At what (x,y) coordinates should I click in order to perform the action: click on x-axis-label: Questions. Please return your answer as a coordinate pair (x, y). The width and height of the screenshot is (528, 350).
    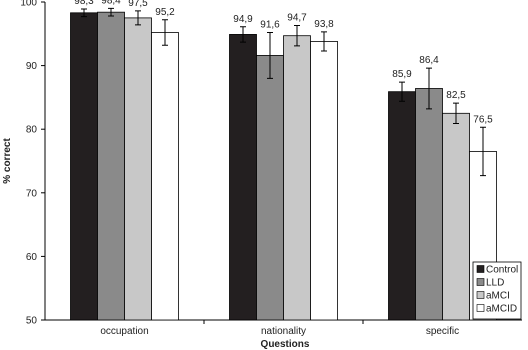
    Looking at the image, I should click on (285, 344).